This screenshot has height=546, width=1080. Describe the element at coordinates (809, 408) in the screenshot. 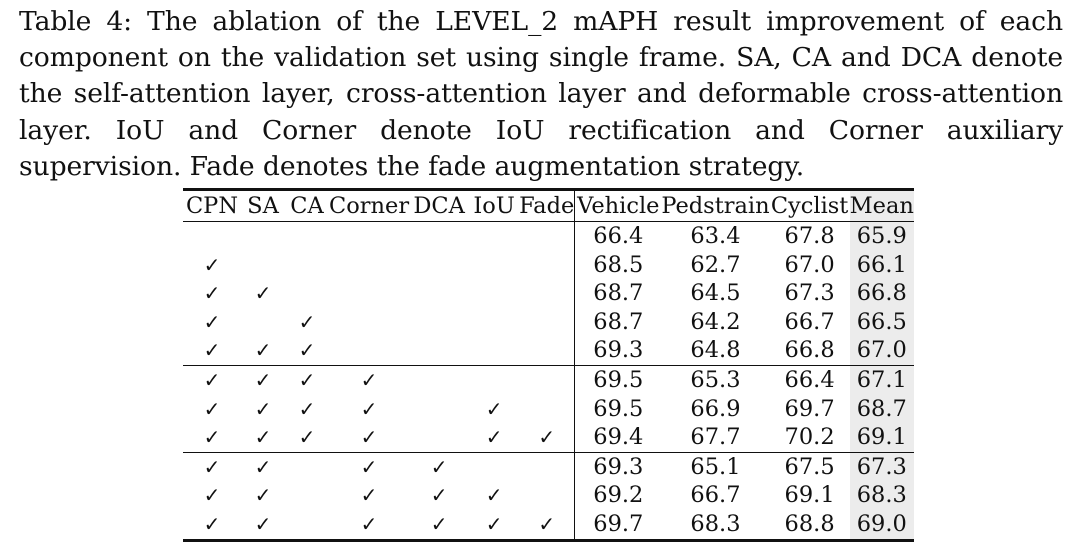

I see `cell-cyclist: 69.7` at that location.